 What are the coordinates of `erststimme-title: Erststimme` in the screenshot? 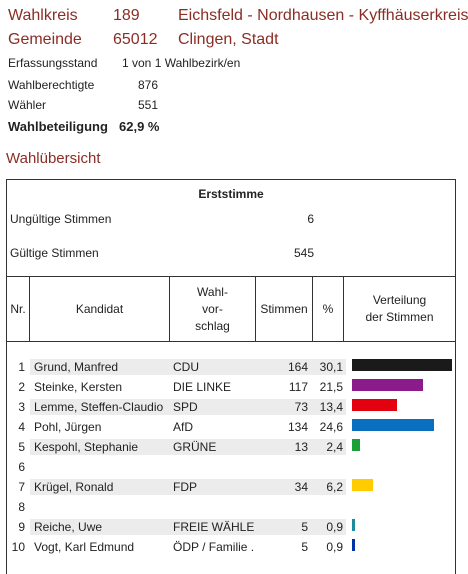 It's located at (231, 194).